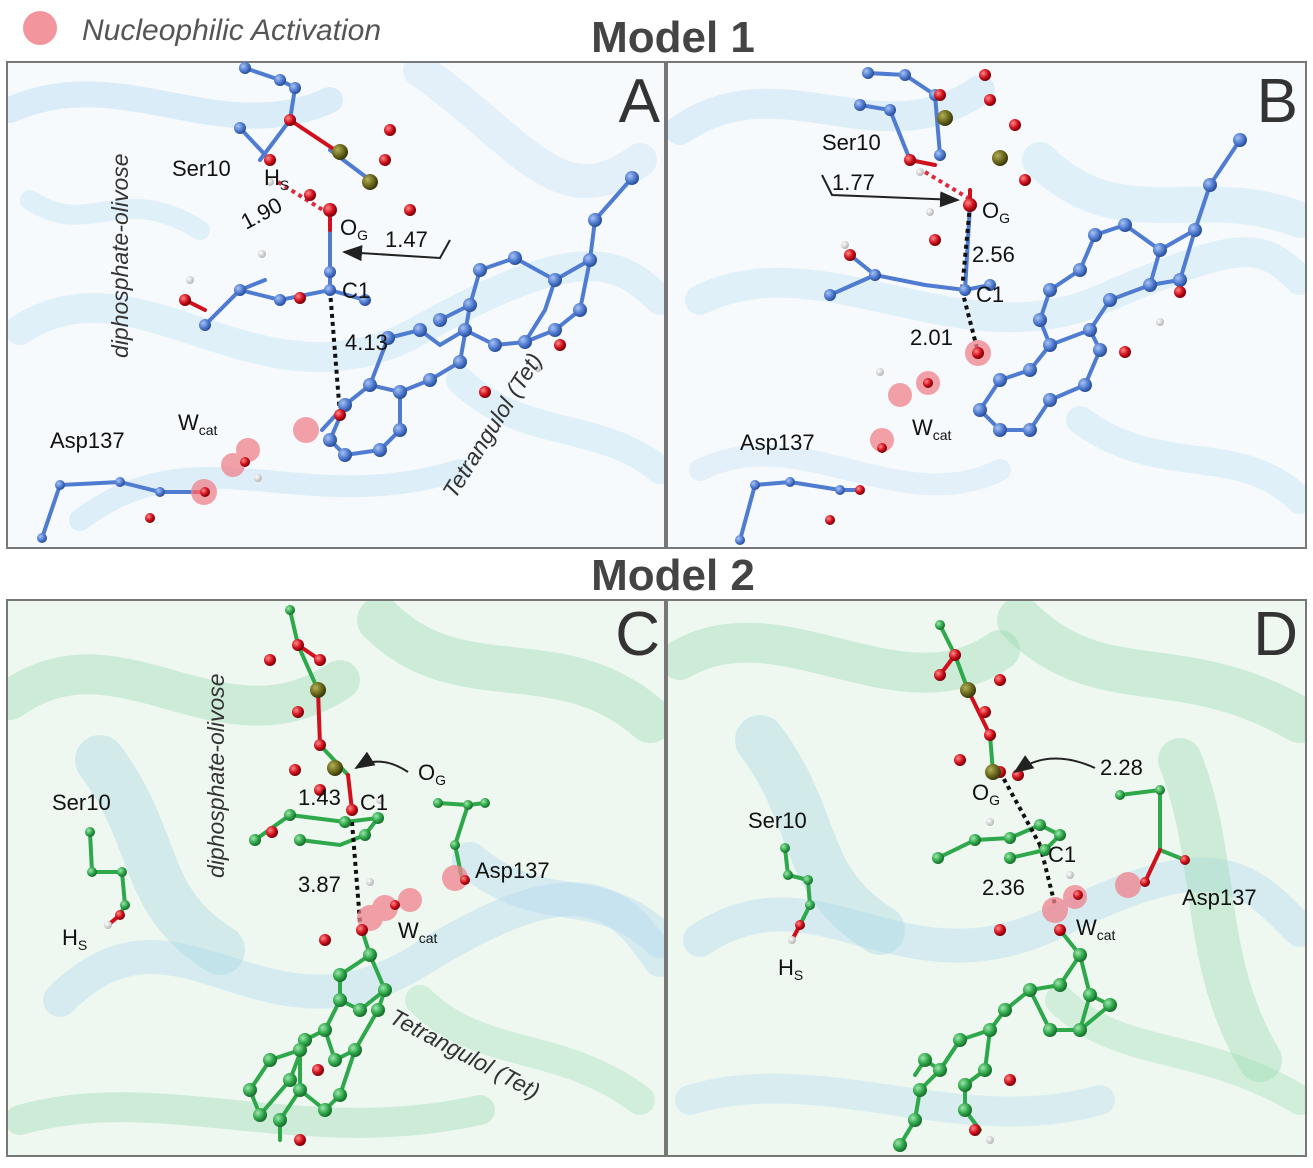  What do you see at coordinates (432, 774) in the screenshot?
I see `panel-c-og-label: OG` at bounding box center [432, 774].